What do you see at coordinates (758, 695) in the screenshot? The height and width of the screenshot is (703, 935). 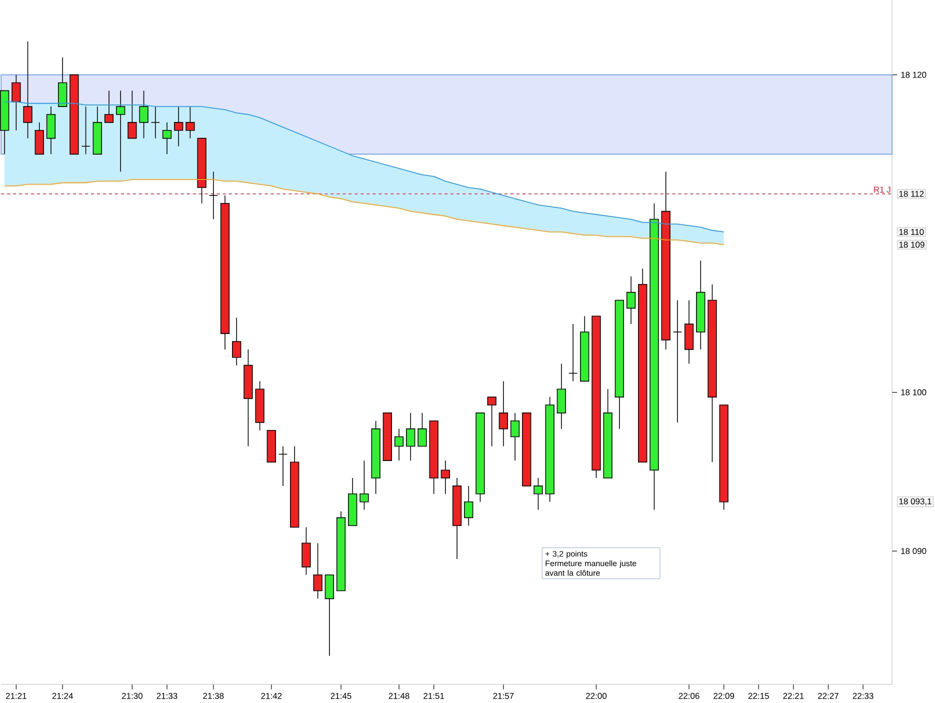 I see `x-tick-label: 22:15` at bounding box center [758, 695].